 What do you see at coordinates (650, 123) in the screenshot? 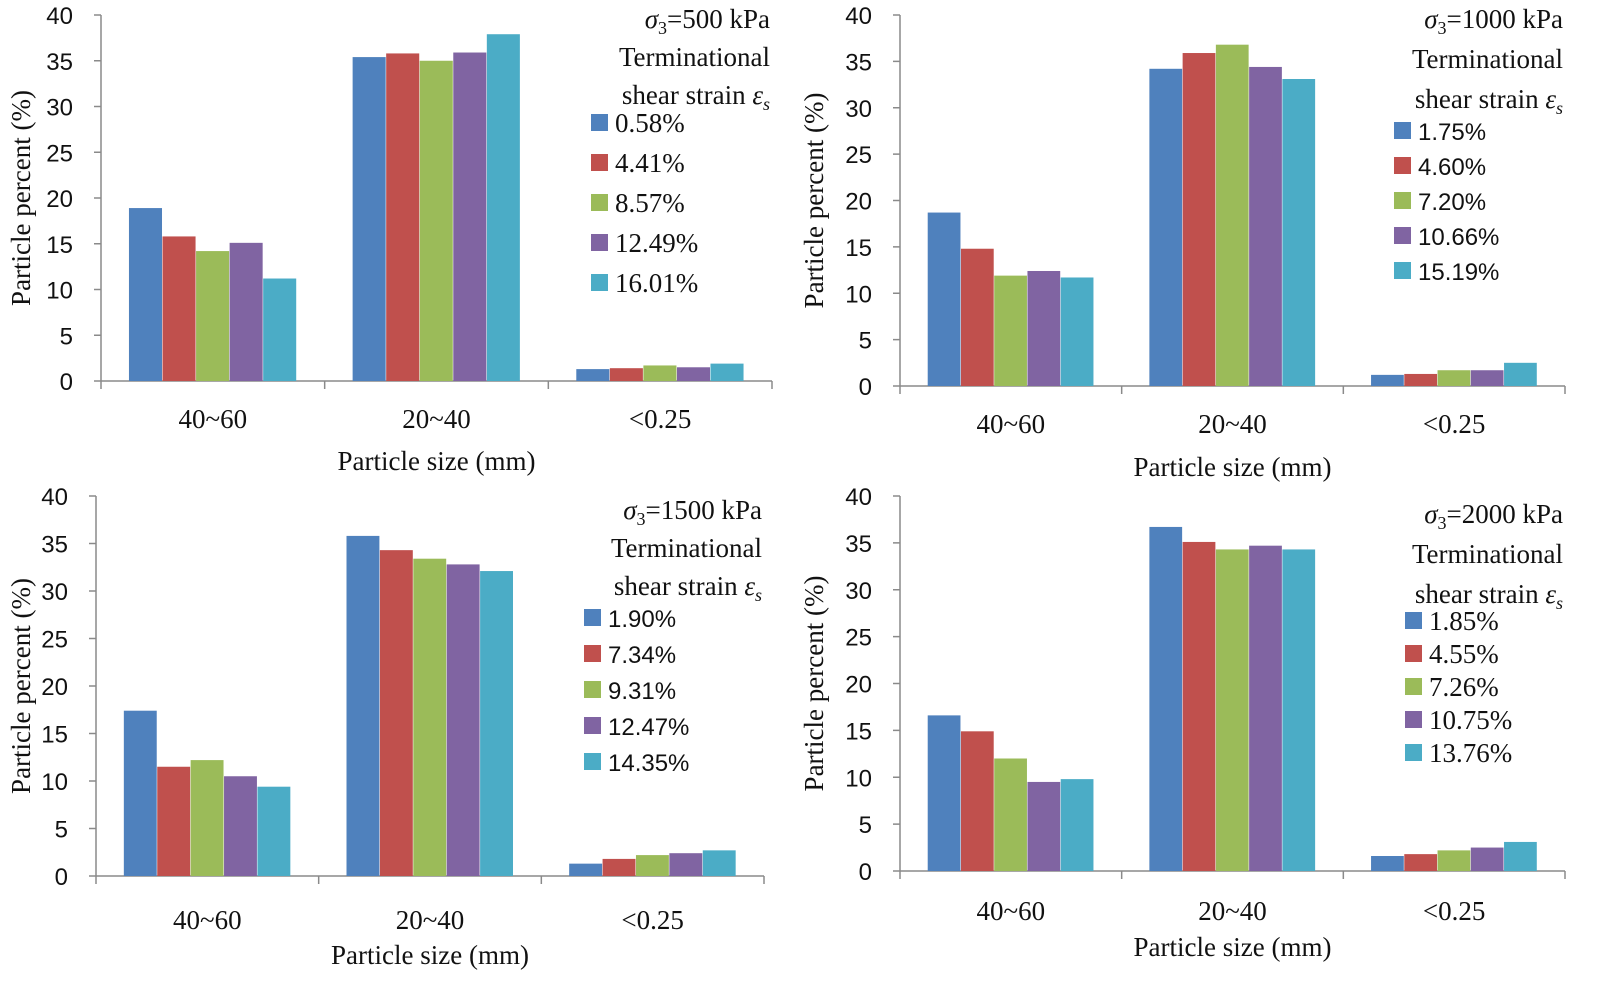
I see `legend-label: 0.58%` at bounding box center [650, 123].